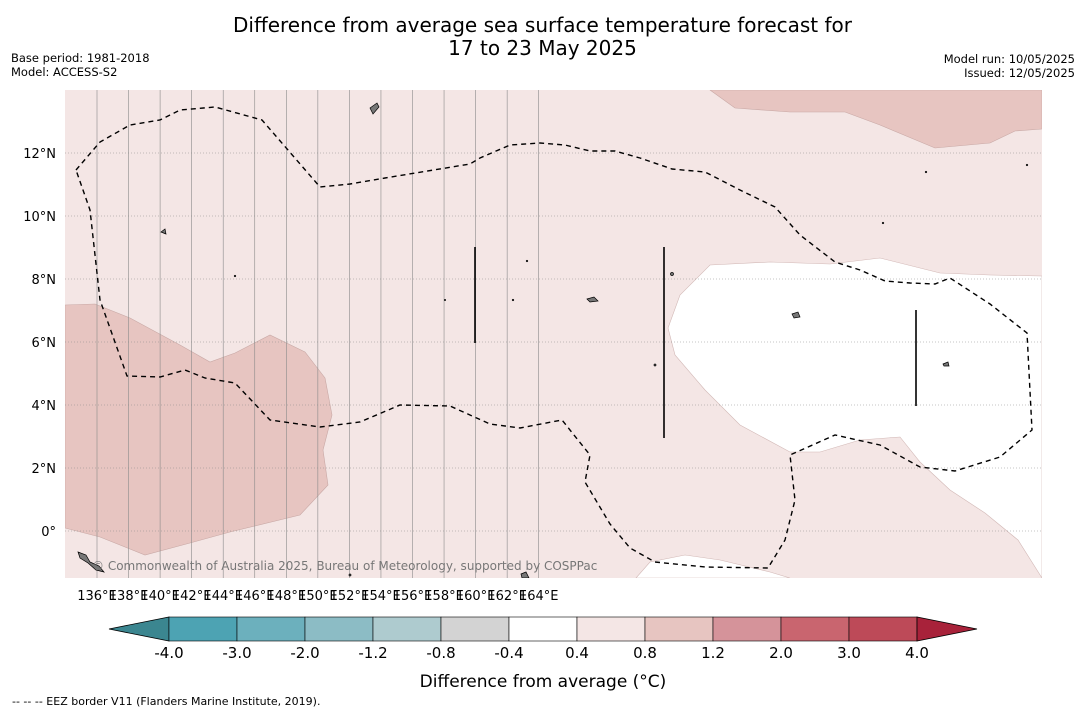 This screenshot has width=1085, height=713. What do you see at coordinates (97, 596) in the screenshot?
I see `longitude-tick-label: 136°E` at bounding box center [97, 596].